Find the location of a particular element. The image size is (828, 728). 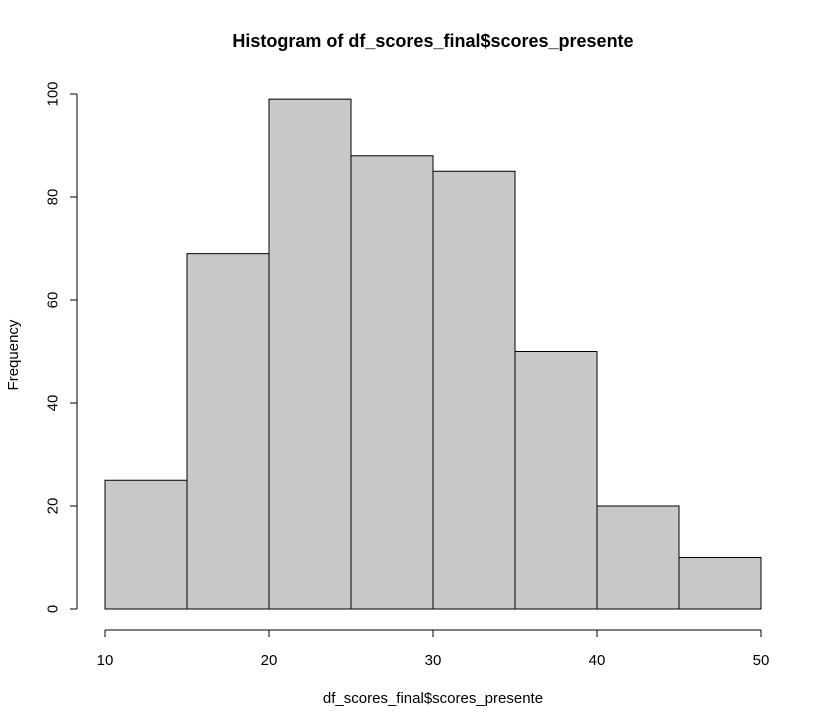

y-axis-label: Frequency is located at coordinates (13, 354).